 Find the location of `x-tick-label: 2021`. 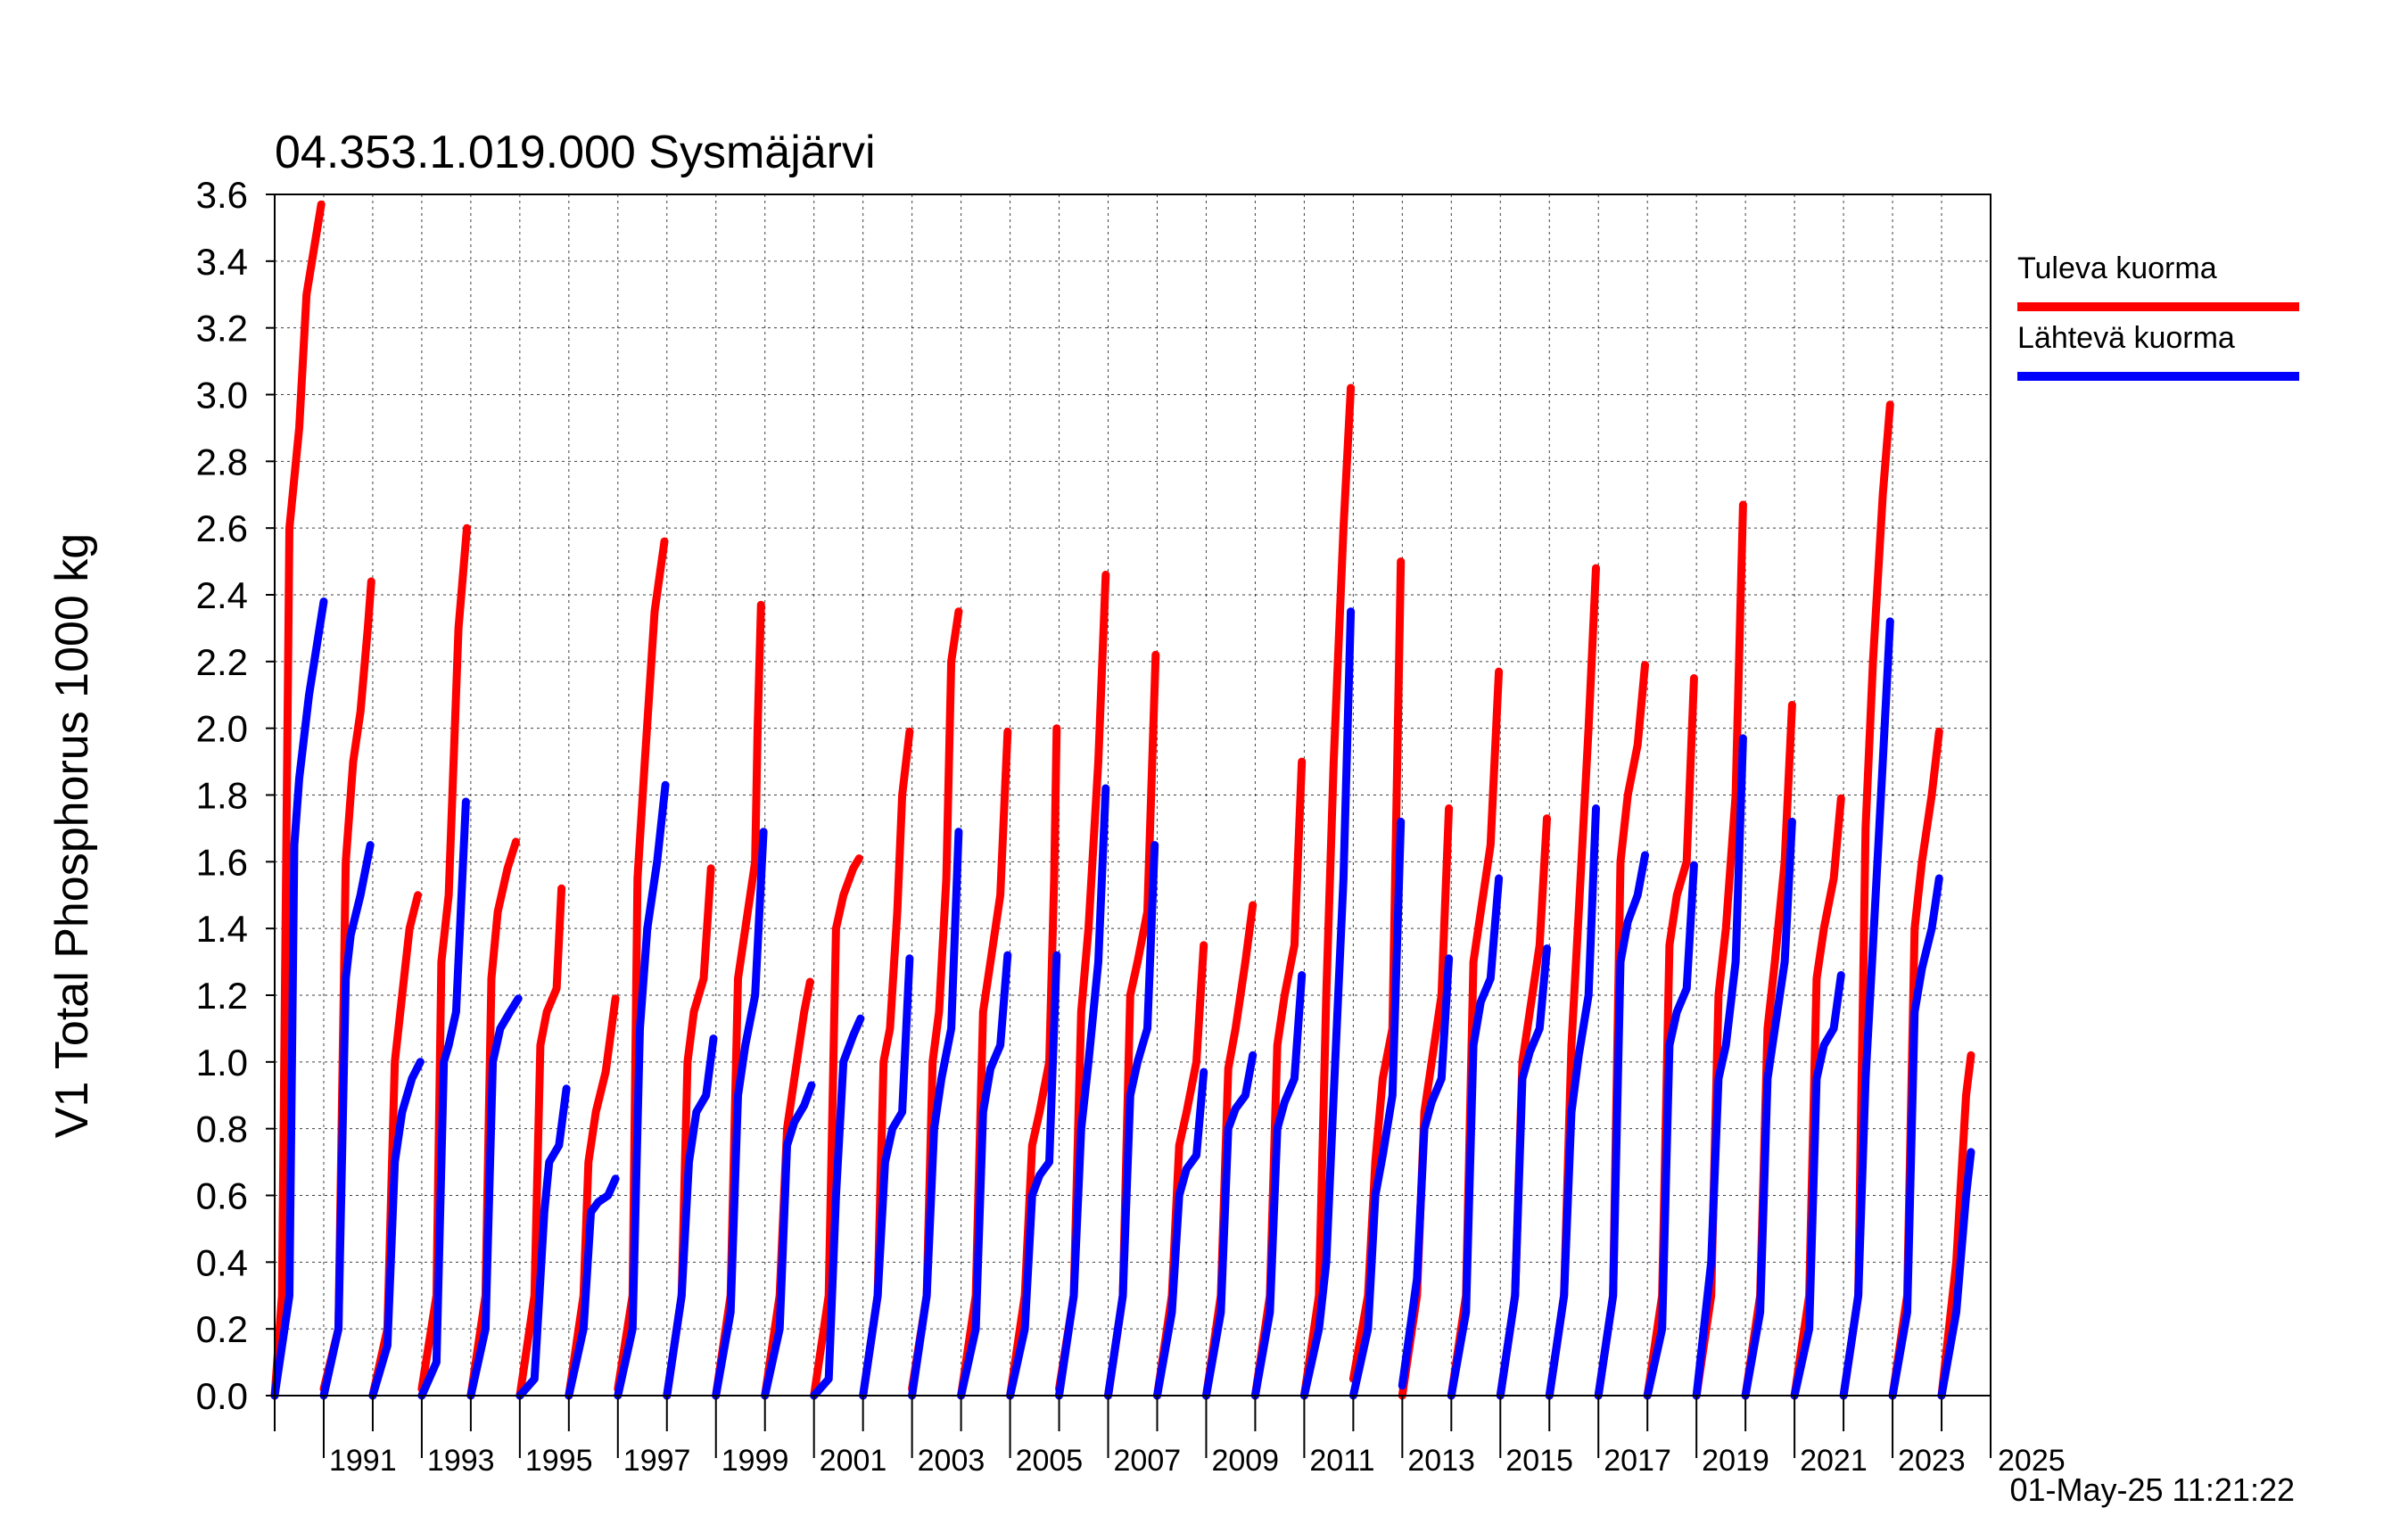

x-tick-label: 2021 is located at coordinates (1834, 1461).